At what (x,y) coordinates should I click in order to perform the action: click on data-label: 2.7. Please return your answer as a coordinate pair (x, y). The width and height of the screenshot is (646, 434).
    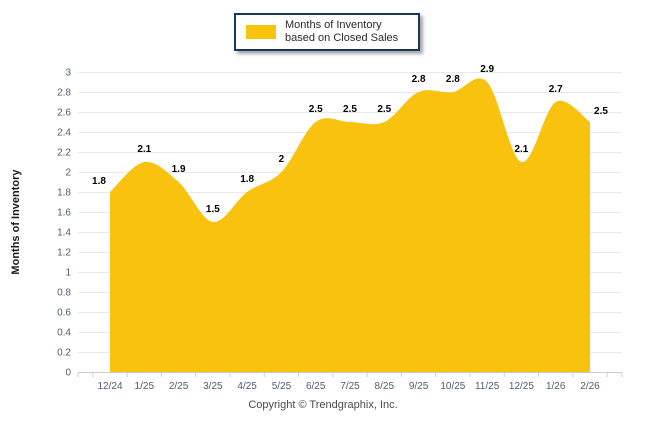
    Looking at the image, I should click on (556, 89).